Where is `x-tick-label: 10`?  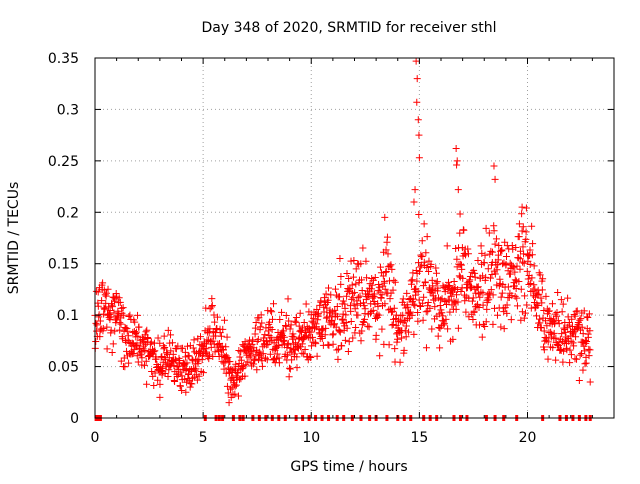
x-tick-label: 10 is located at coordinates (311, 438).